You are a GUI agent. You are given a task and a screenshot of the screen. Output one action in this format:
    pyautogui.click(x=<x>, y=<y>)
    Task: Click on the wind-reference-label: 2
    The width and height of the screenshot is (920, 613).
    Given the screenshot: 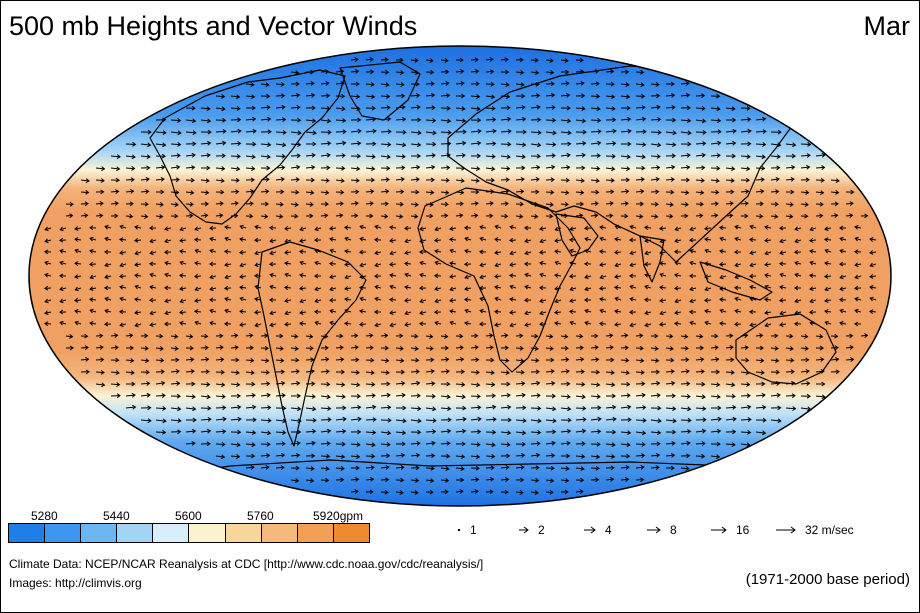 What is the action you would take?
    pyautogui.click(x=541, y=530)
    